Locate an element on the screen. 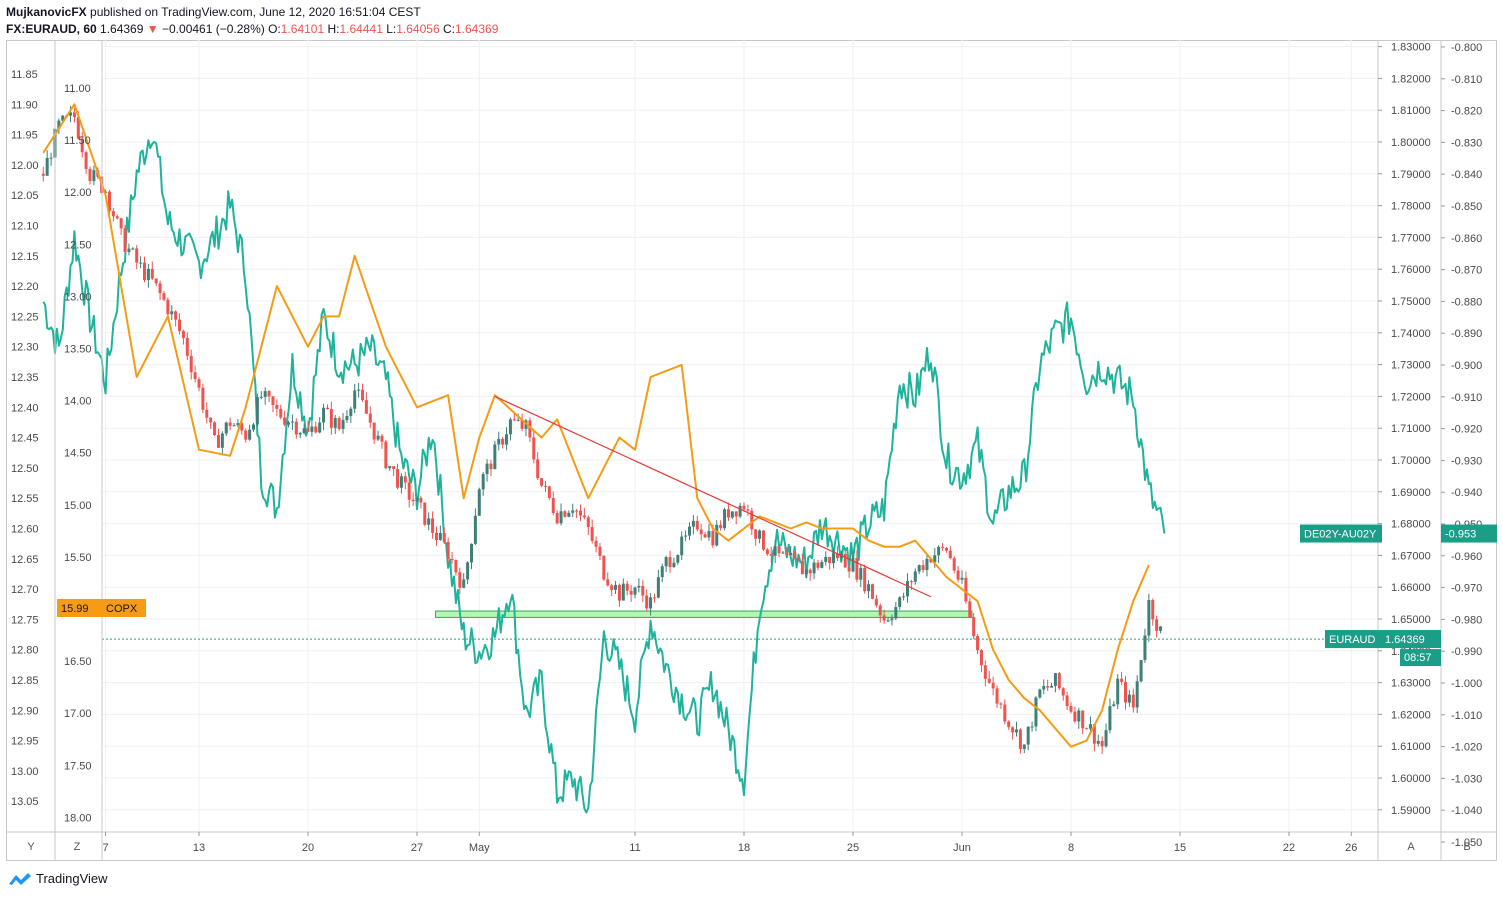 This screenshot has height=898, width=1503. right-price-tick: 1.82000 is located at coordinates (1411, 79).